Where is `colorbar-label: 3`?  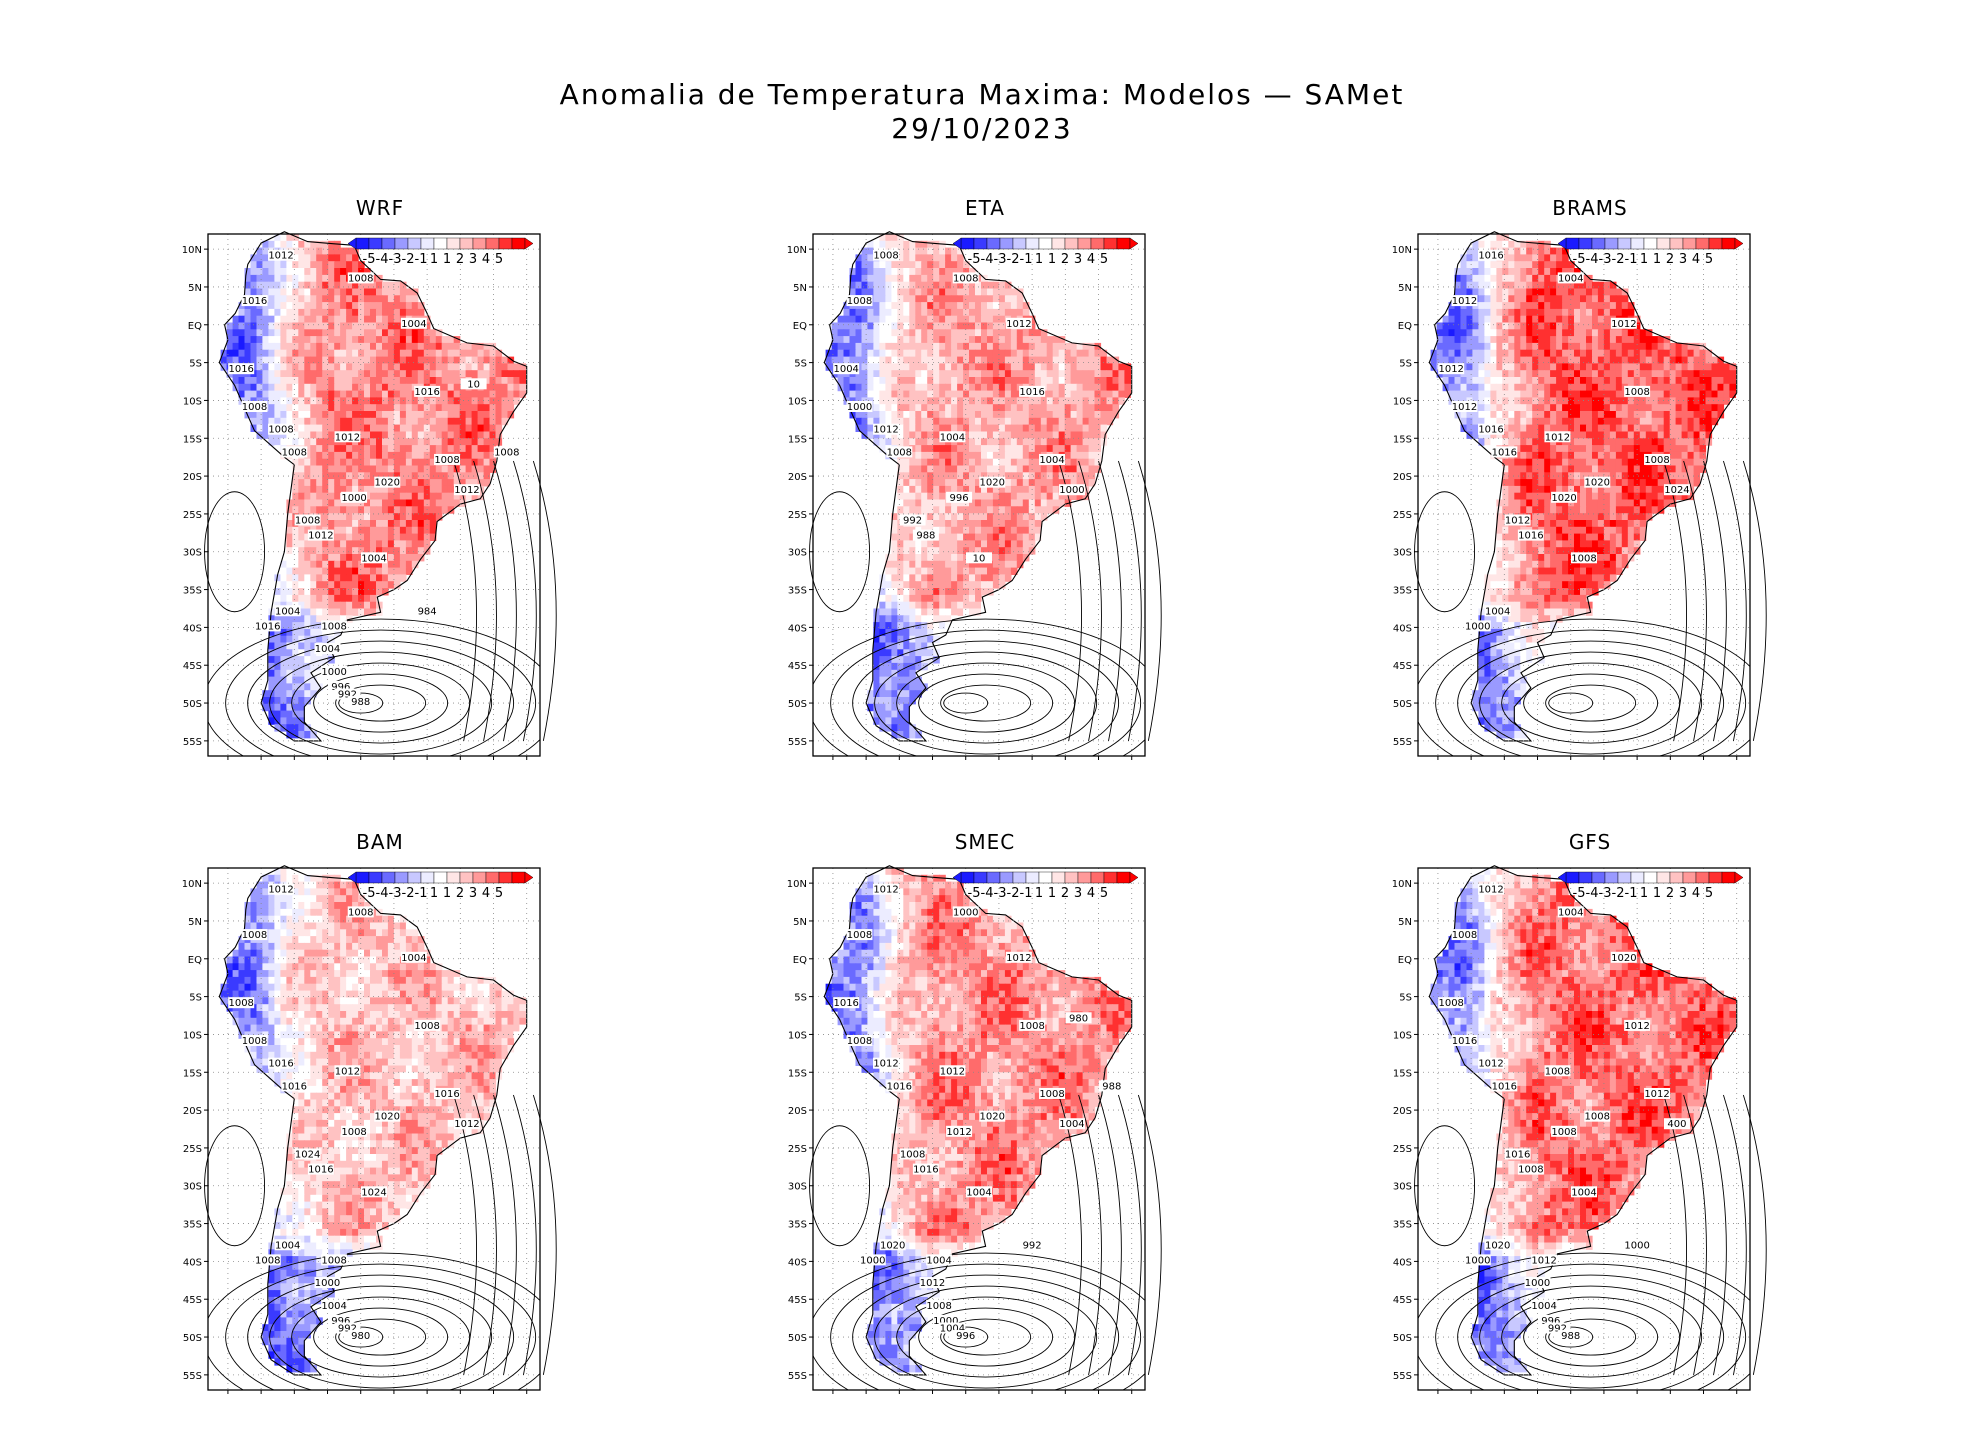 colorbar-label: 3 is located at coordinates (473, 893).